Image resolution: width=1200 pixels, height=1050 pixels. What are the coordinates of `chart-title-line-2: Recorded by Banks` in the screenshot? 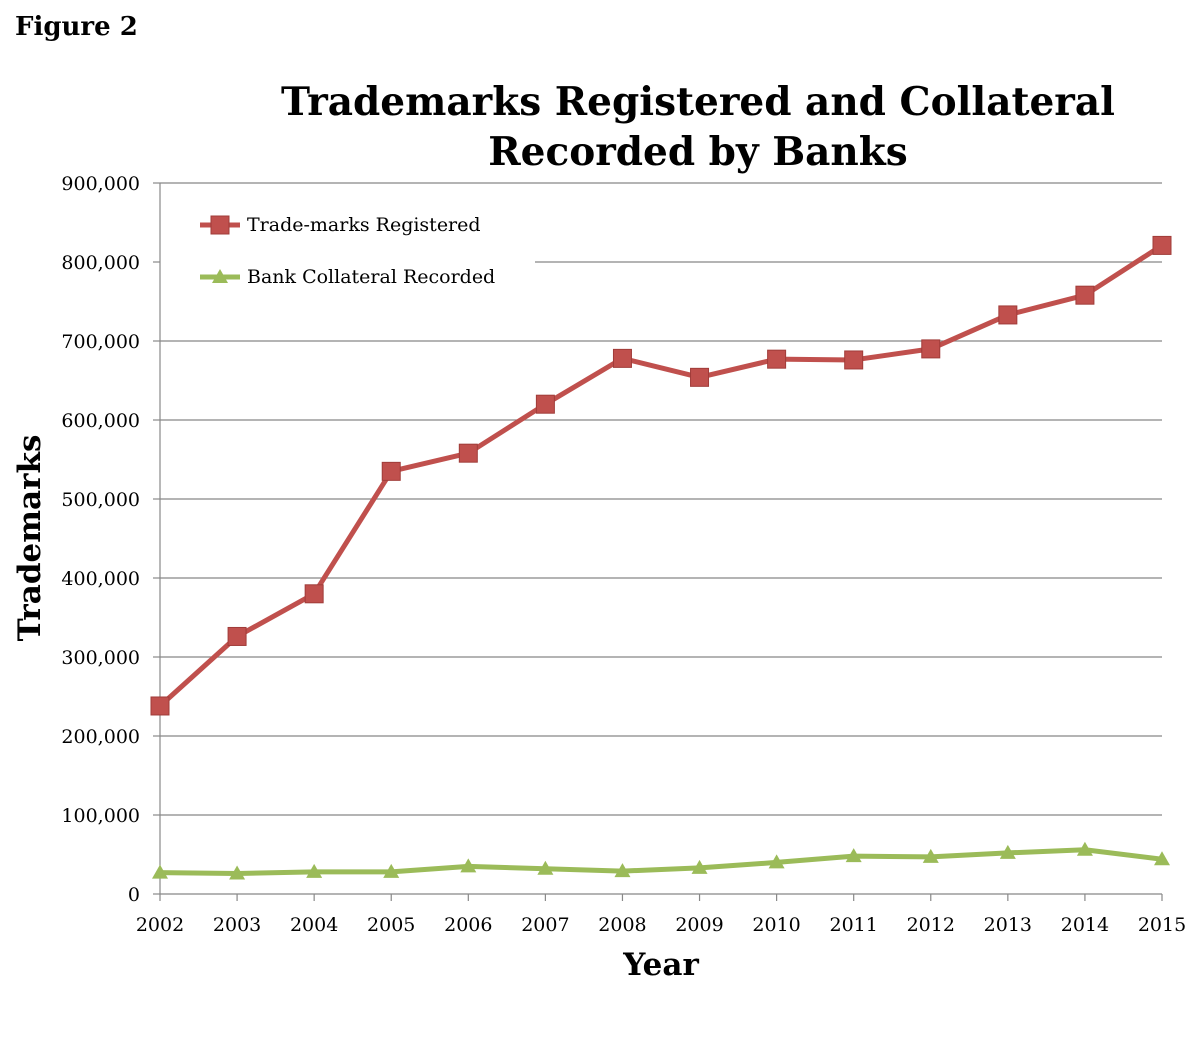 It's located at (698, 152).